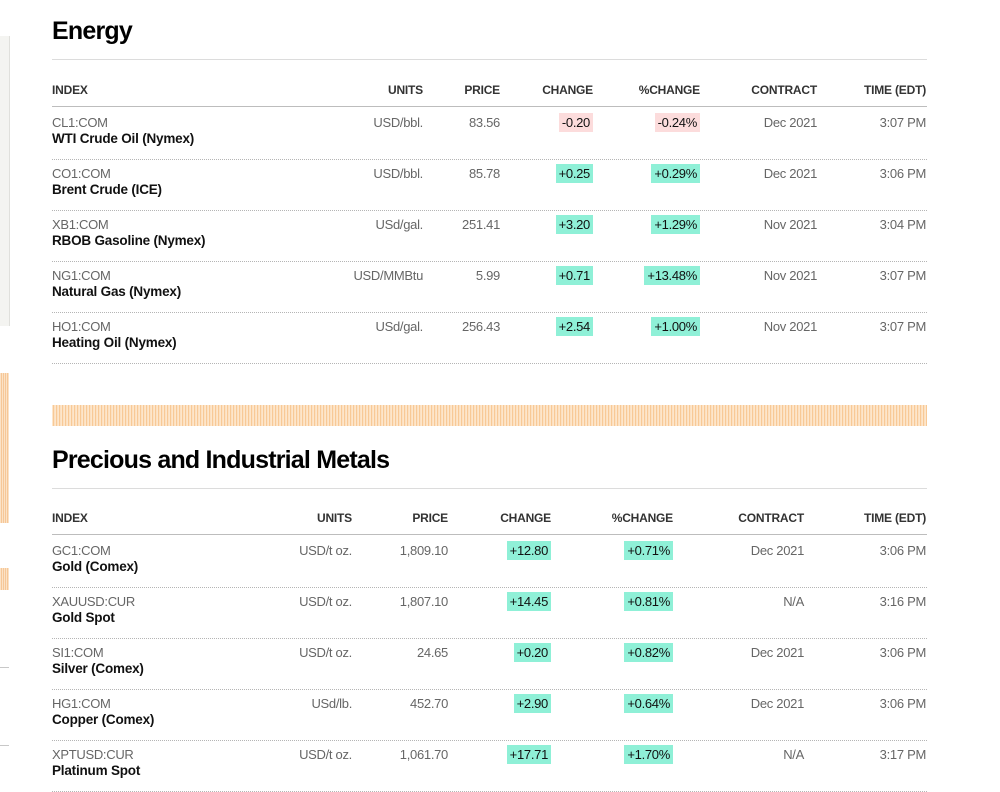  What do you see at coordinates (903, 275) in the screenshot?
I see `time-cell: 3:07 PM` at bounding box center [903, 275].